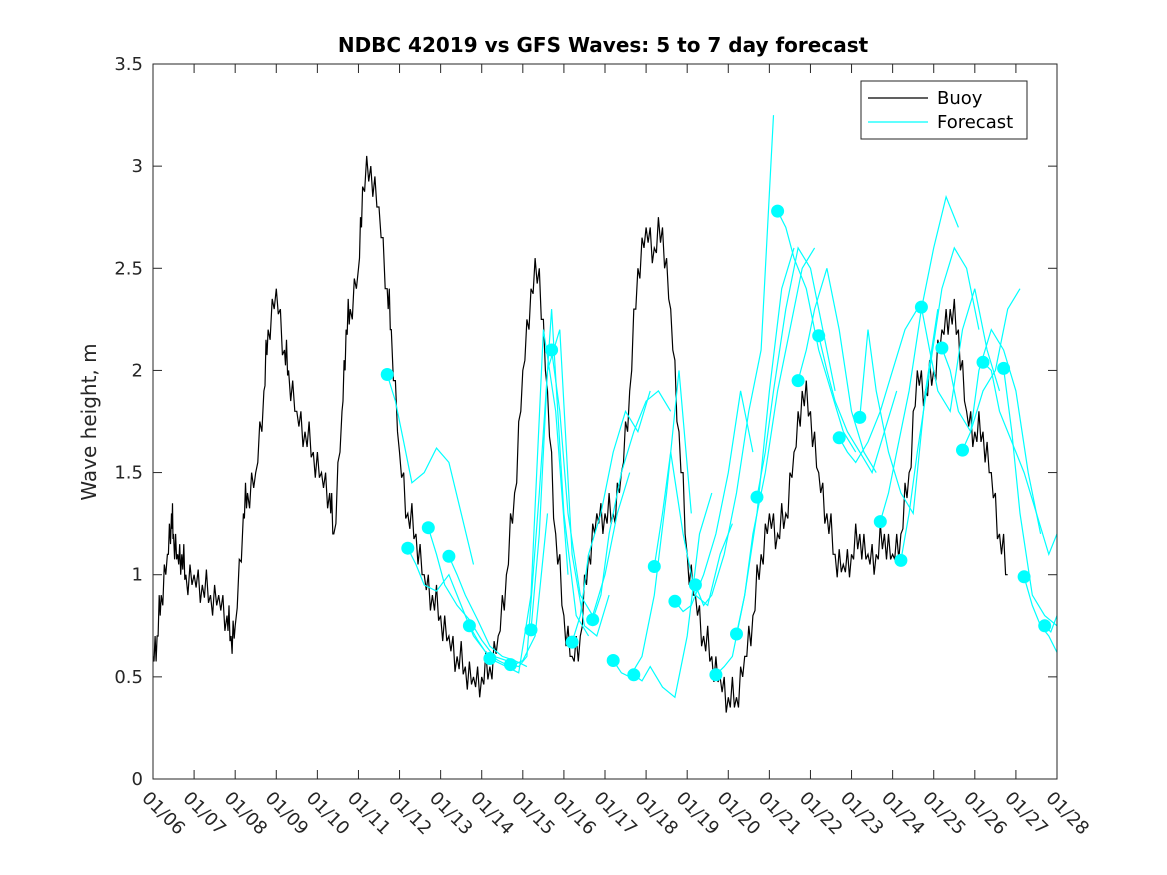  Describe the element at coordinates (1067, 814) in the screenshot. I see `x-tick-label: 01/28` at that location.